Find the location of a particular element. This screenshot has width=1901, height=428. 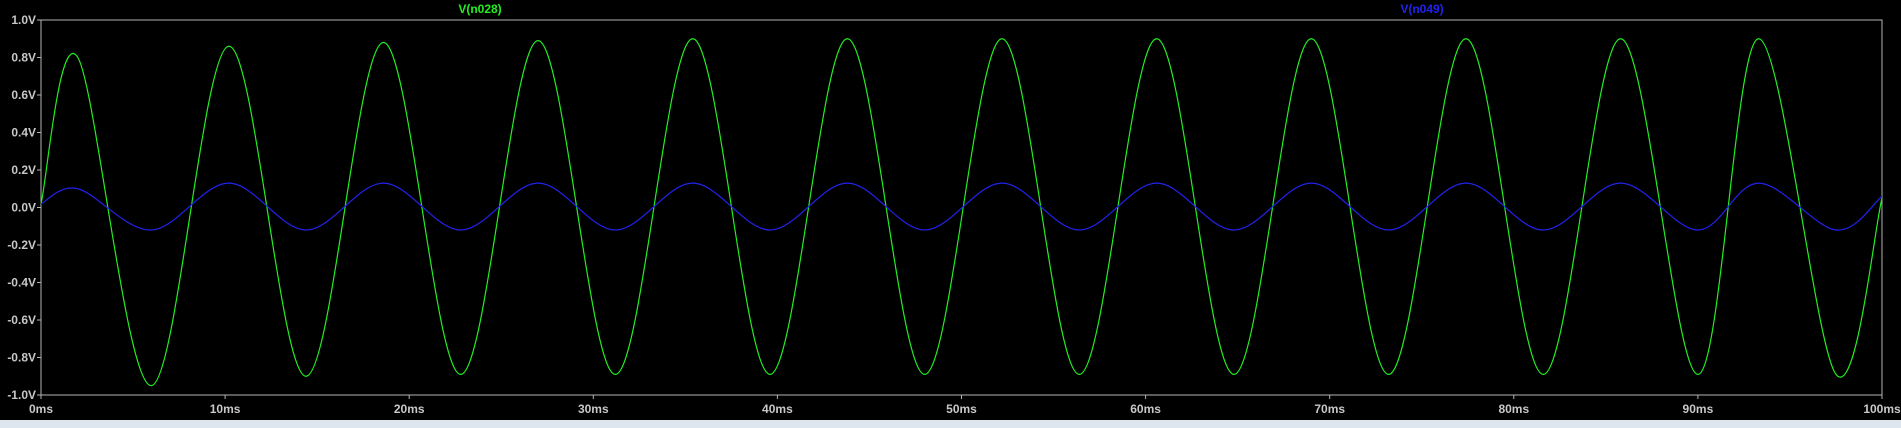

x-tick-label: 10ms is located at coordinates (225, 409).